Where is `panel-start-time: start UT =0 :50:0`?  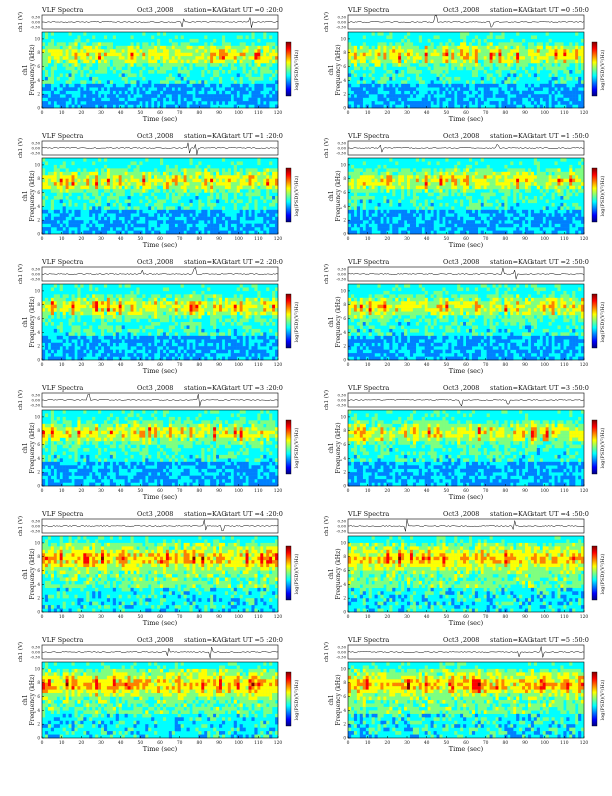 panel-start-time: start UT =0 :50:0 is located at coordinates (560, 10).